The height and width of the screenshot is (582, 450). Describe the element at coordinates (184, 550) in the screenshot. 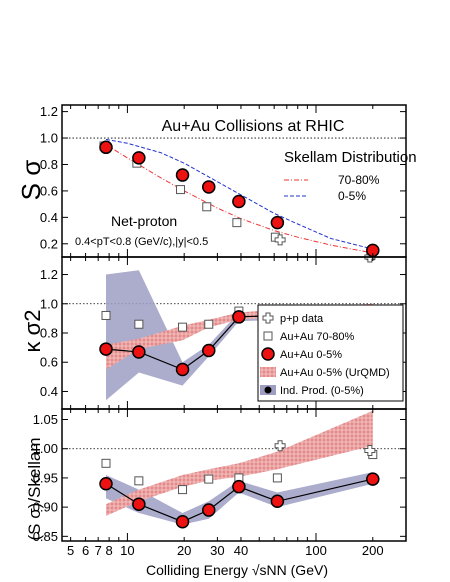

I see `x-tick-label: 20` at that location.